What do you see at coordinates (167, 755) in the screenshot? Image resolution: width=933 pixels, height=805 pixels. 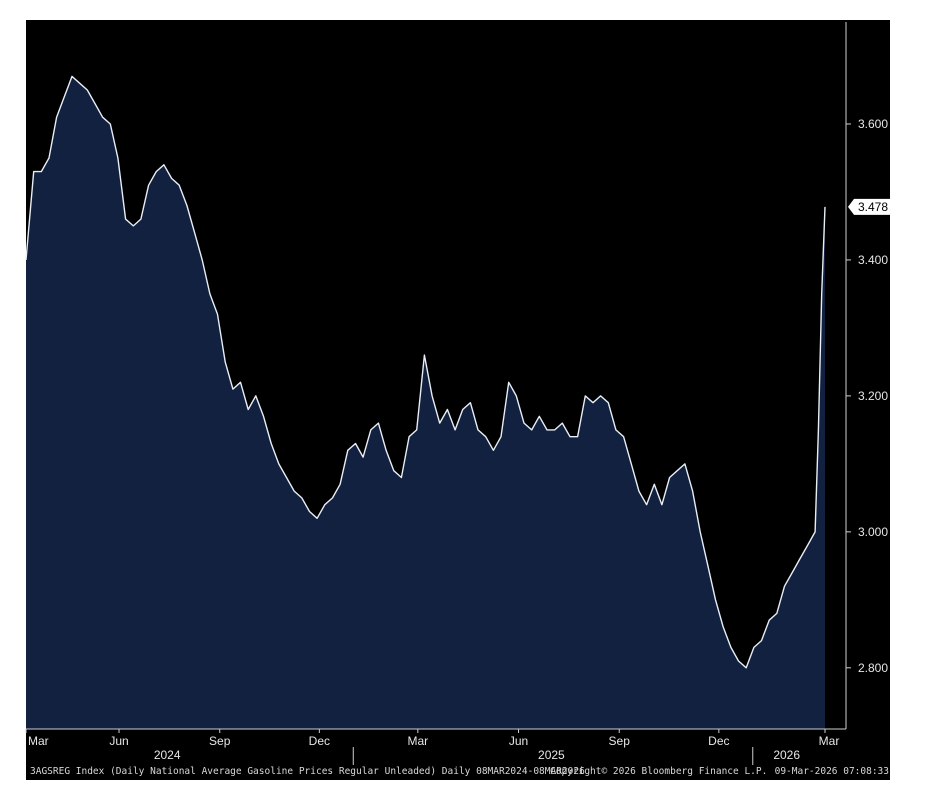 I see `x-year-label: 2024` at bounding box center [167, 755].